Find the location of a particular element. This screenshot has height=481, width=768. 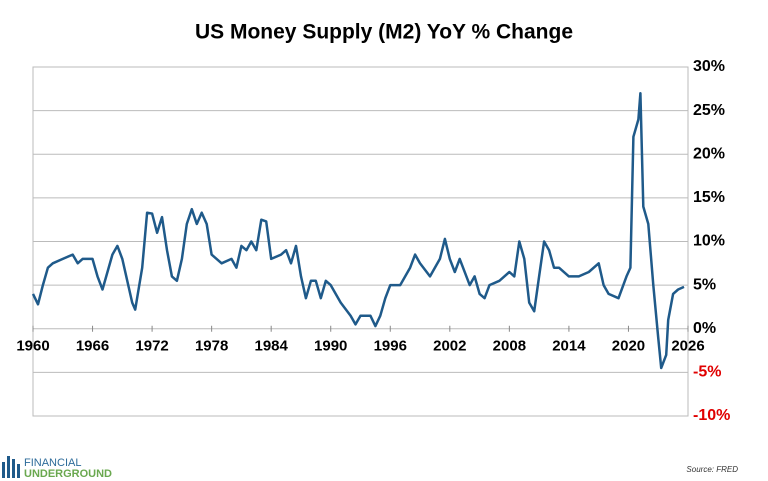

x-tick-label: 1966 is located at coordinates (92, 346).